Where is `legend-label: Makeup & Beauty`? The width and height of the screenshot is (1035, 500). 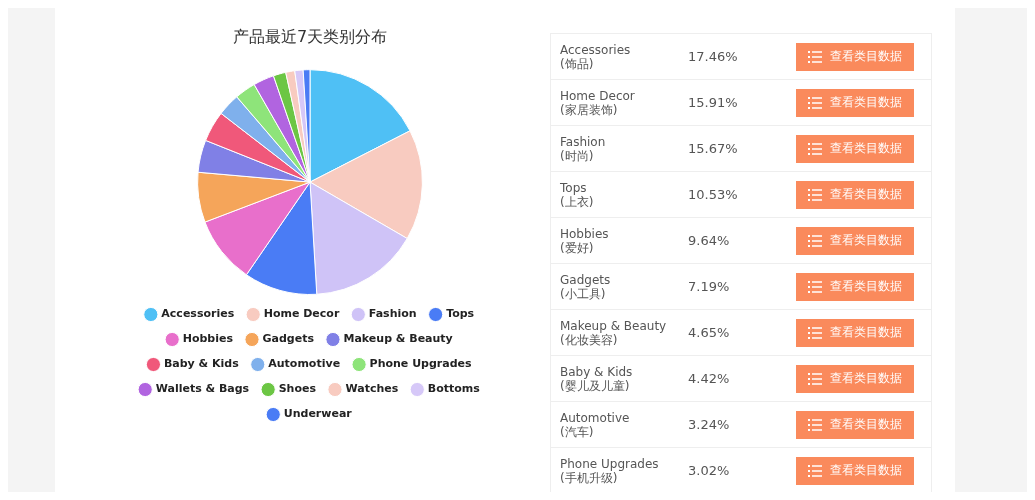 legend-label: Makeup & Beauty is located at coordinates (398, 339).